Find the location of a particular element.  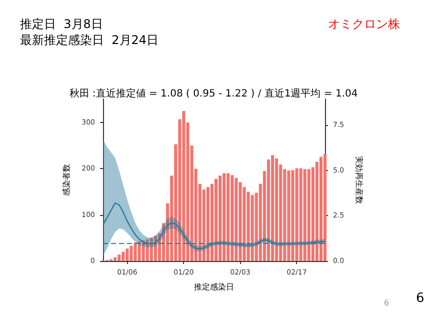

text: 推定日 3月8日 is located at coordinates (61, 24).